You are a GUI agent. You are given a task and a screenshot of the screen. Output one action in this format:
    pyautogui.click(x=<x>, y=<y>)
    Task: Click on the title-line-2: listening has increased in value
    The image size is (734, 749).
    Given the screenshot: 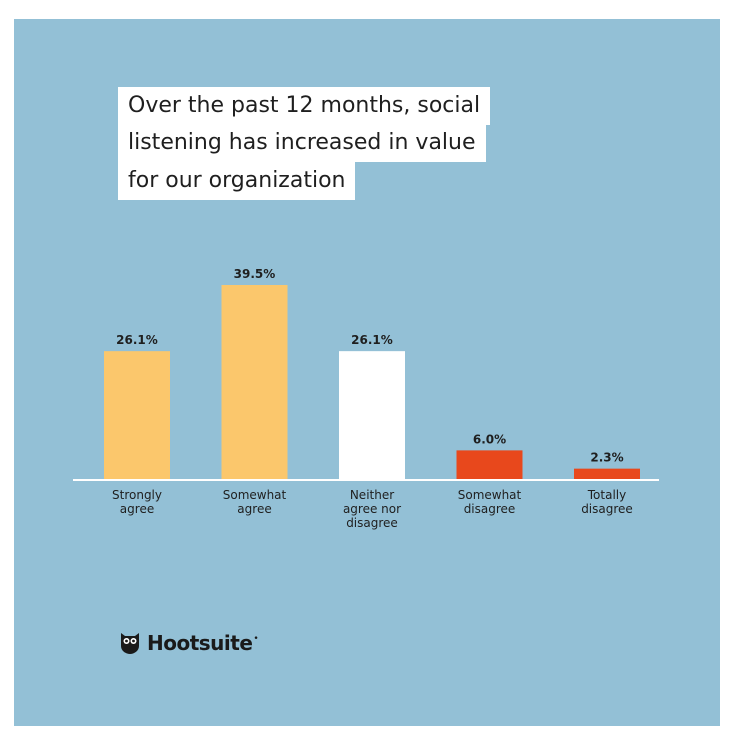 What is the action you would take?
    pyautogui.click(x=302, y=143)
    